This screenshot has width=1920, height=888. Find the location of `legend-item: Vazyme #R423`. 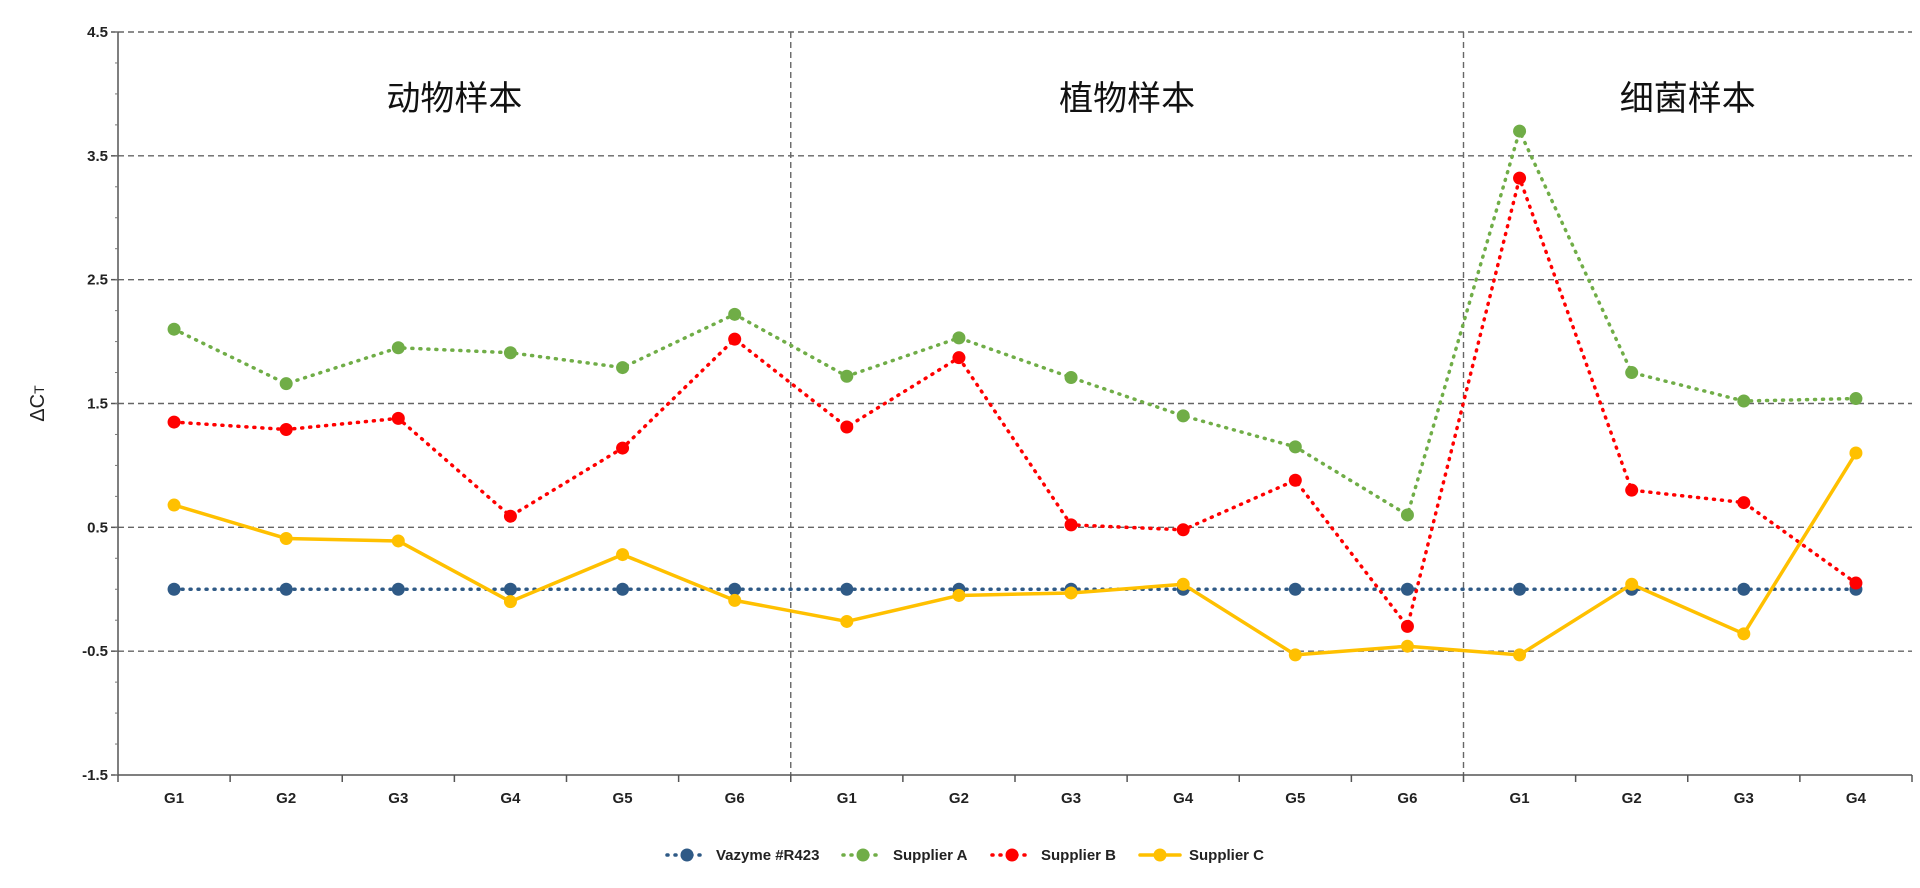

legend-item: Vazyme #R423 is located at coordinates (742, 855).